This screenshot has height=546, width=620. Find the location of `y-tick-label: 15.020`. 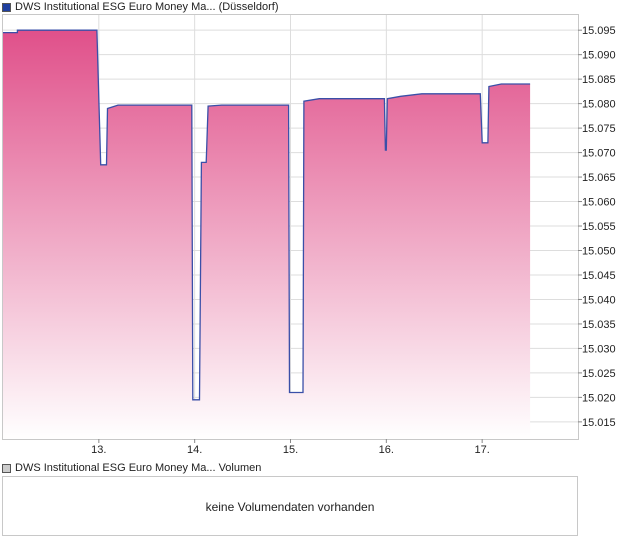

y-tick-label: 15.020 is located at coordinates (599, 398).